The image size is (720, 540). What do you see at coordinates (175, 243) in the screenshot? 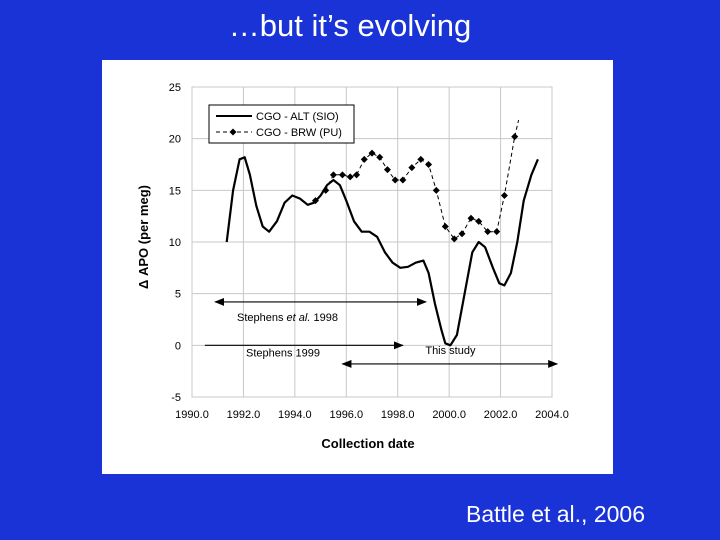
I see `y-tick-label: 10` at bounding box center [175, 243].